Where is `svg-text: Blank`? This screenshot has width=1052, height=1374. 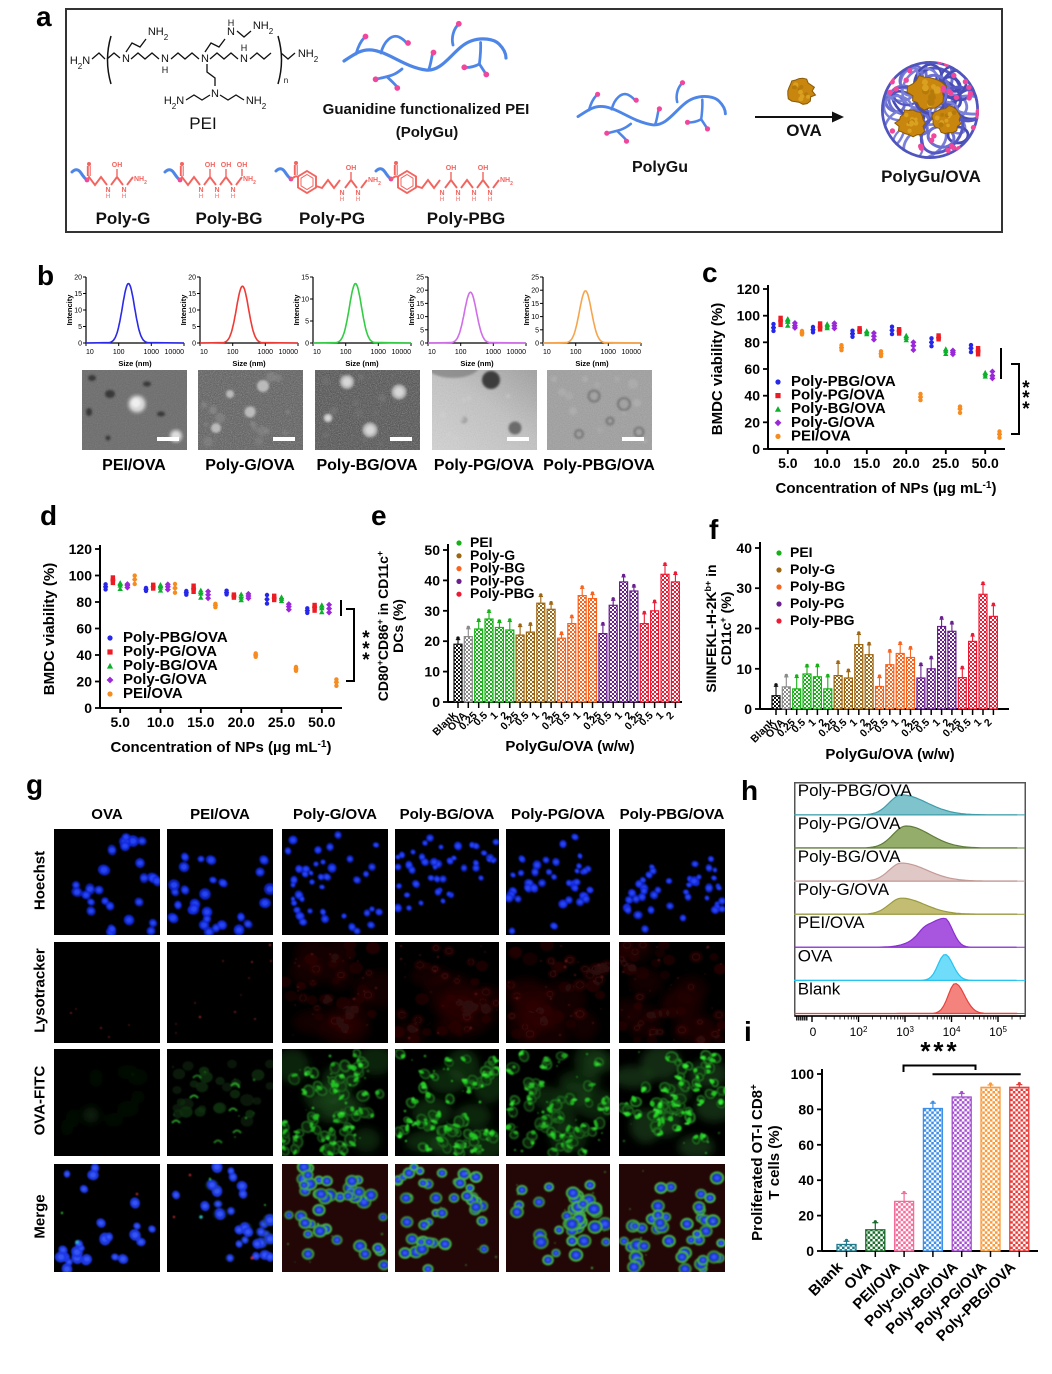 svg-text: Blank is located at coordinates (819, 988).